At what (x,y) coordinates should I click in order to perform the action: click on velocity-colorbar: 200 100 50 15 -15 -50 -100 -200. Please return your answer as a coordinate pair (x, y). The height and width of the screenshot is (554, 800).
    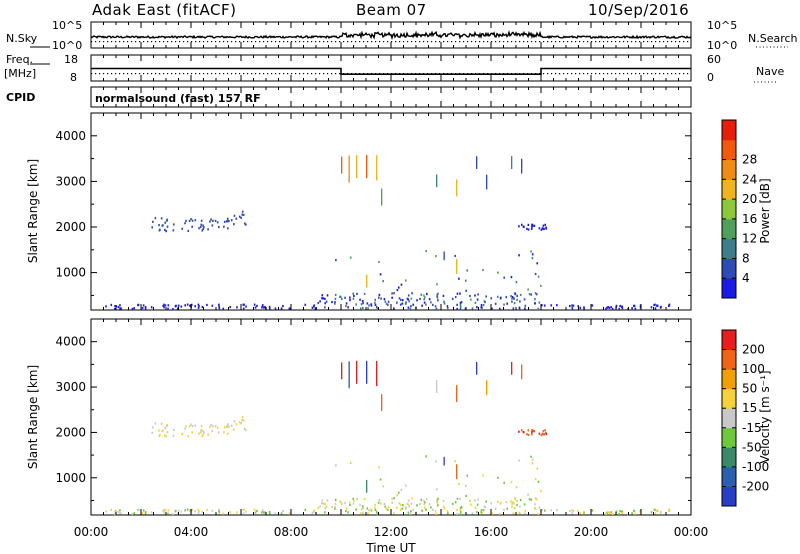
    Looking at the image, I should click on (745, 418).